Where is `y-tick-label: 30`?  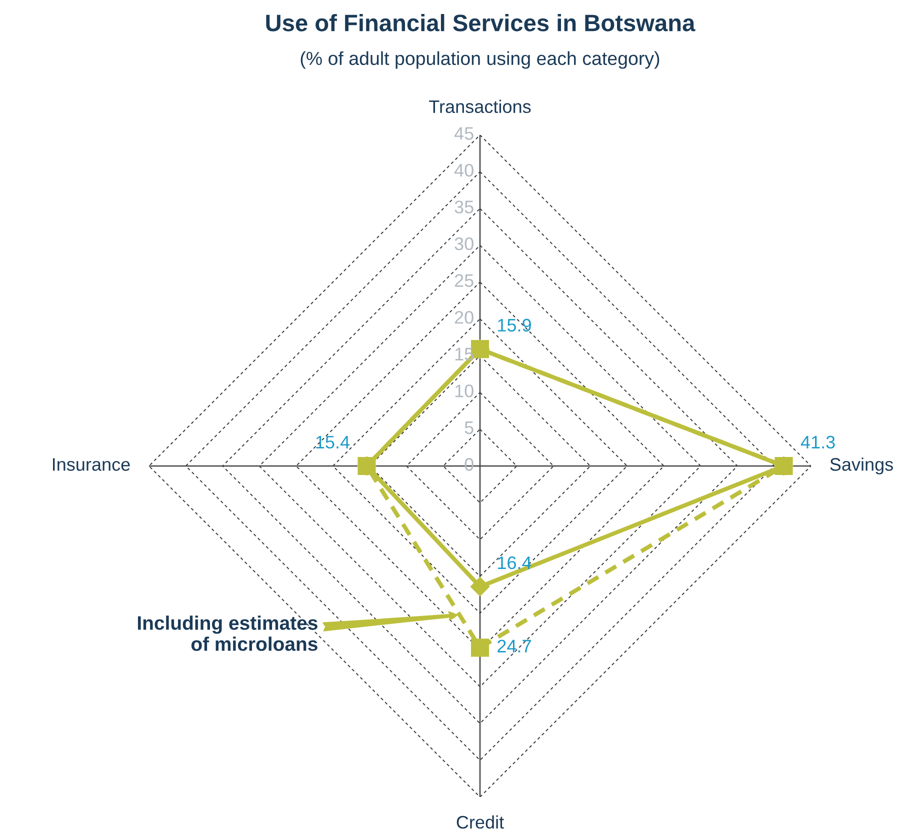
y-tick-label: 30 is located at coordinates (464, 243).